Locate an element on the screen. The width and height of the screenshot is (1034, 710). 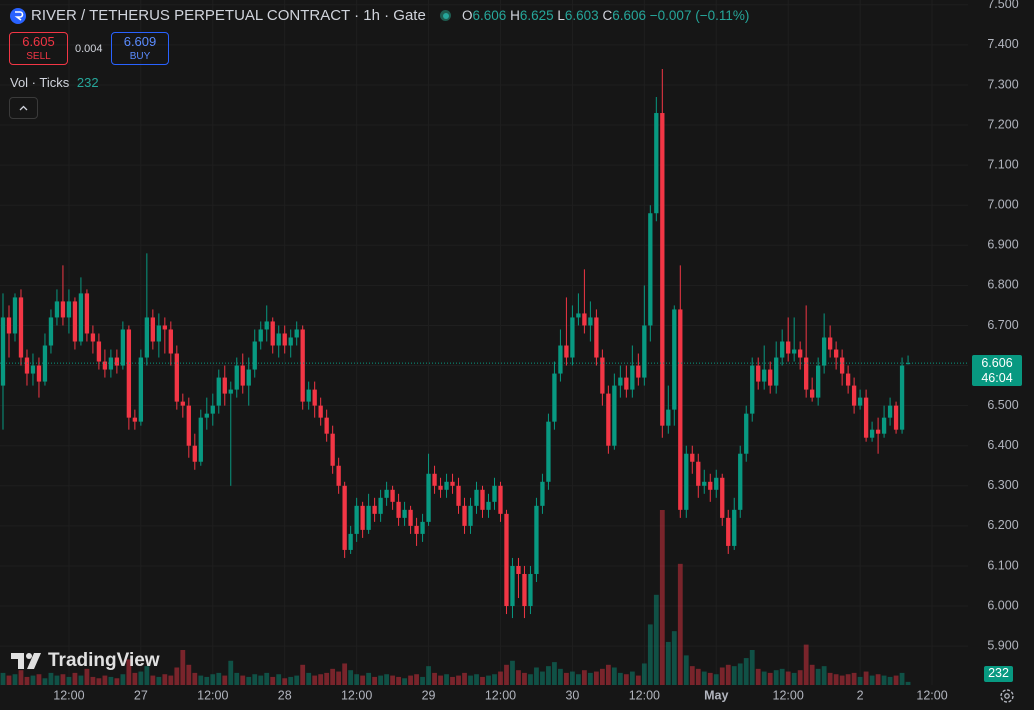
spread: 0.004 is located at coordinates (89, 49).